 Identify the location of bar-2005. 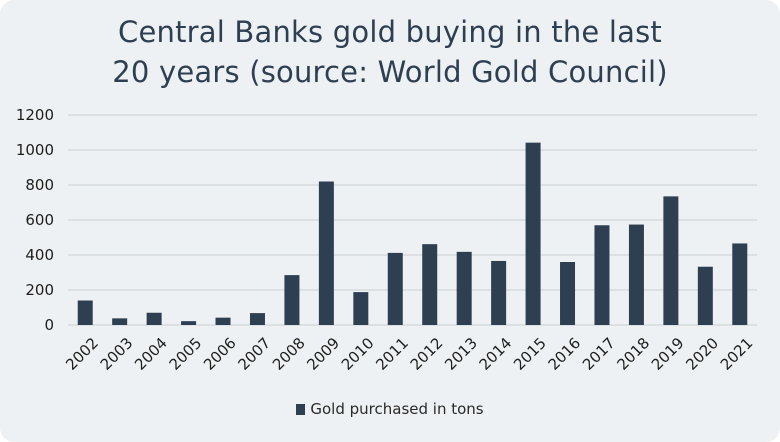
(189, 323).